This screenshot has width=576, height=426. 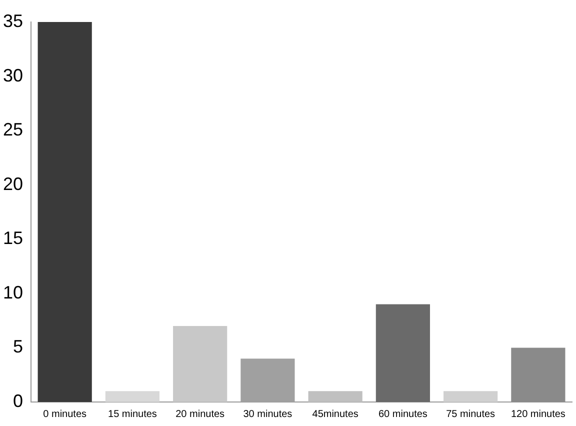 What do you see at coordinates (403, 414) in the screenshot?
I see `x-tick-label: 60 minutes` at bounding box center [403, 414].